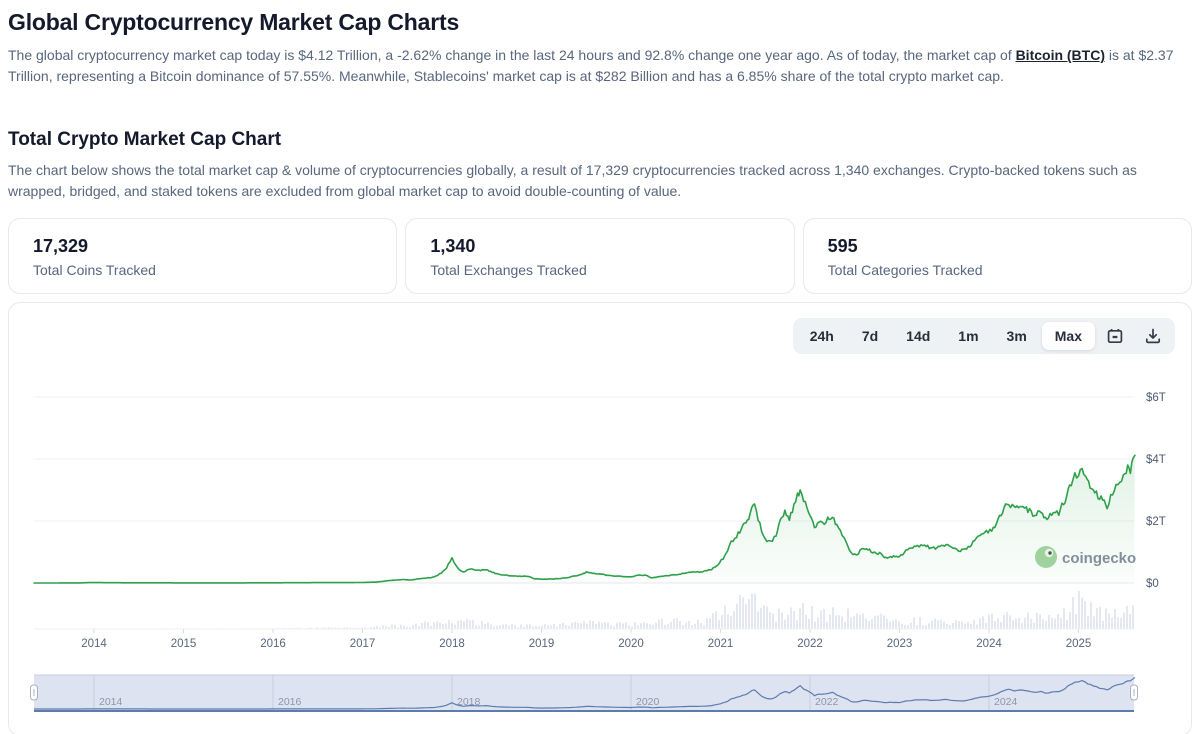  I want to click on exchanges-tracked-label: Total Exchanges Tracked, so click(508, 270).